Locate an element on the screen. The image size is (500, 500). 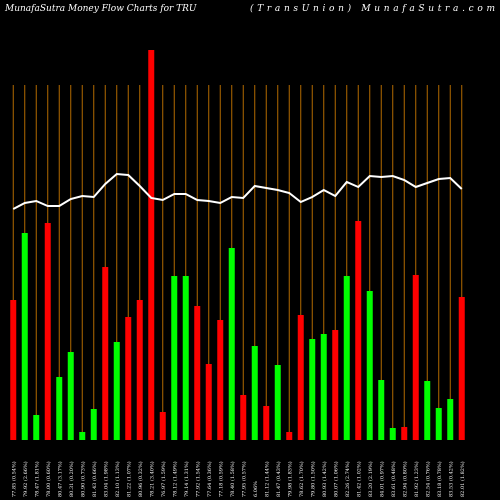
x-tick-label: 83.04 (1.98%) is located at coordinates (105, 479).